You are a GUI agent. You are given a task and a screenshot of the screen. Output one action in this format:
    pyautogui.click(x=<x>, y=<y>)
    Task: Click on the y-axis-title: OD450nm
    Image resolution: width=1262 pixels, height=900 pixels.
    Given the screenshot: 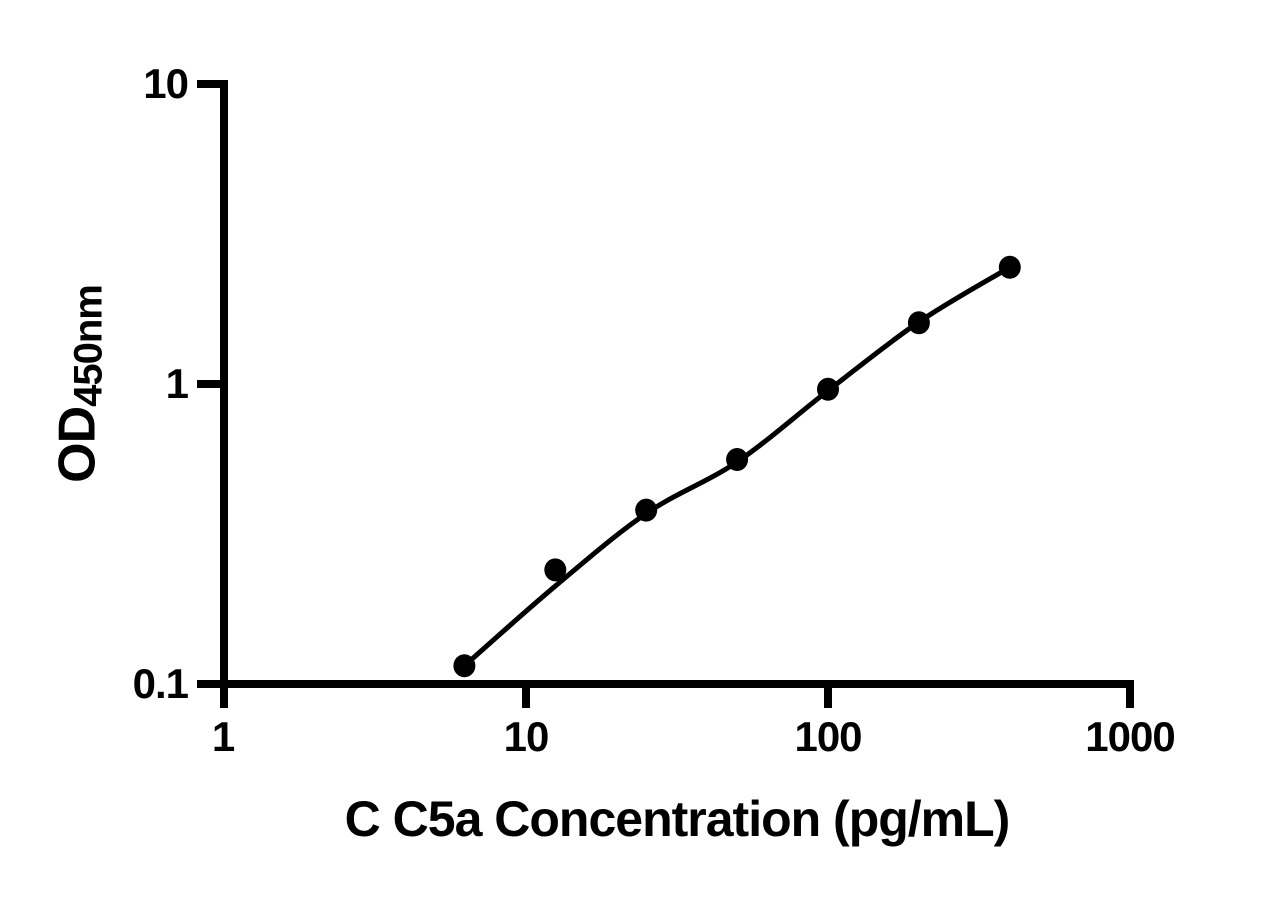 What is the action you would take?
    pyautogui.click(x=79, y=384)
    